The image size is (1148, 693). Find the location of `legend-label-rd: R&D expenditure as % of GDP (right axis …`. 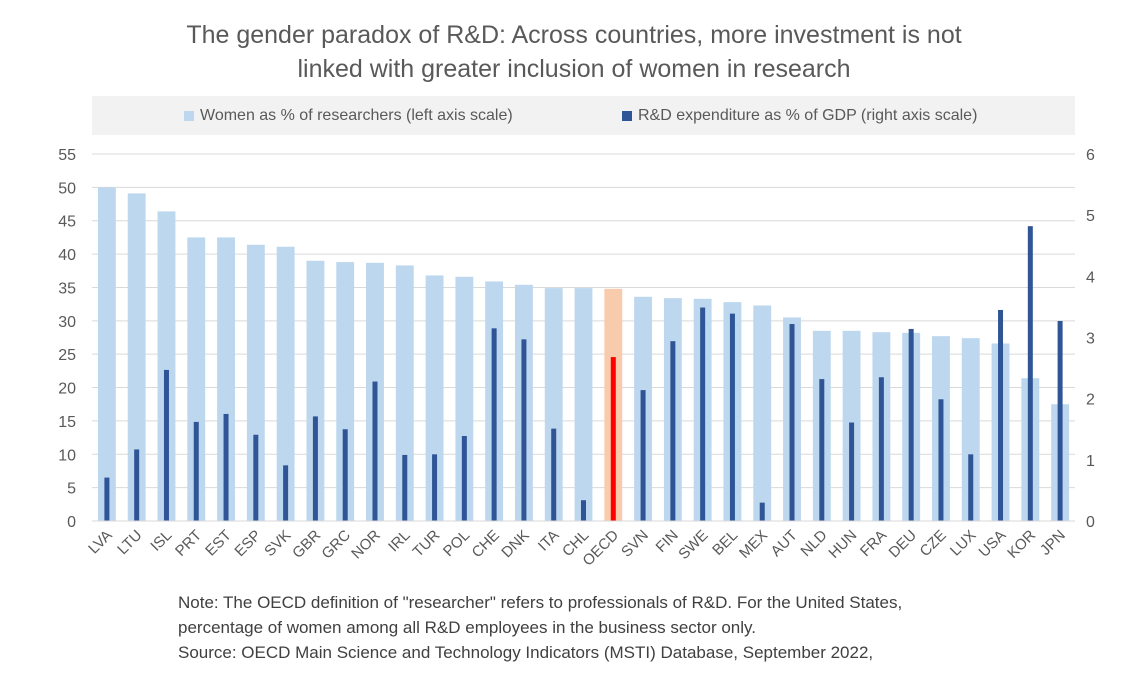

legend-label-rd: R&D expenditure as % of GDP (right axis … is located at coordinates (808, 115).